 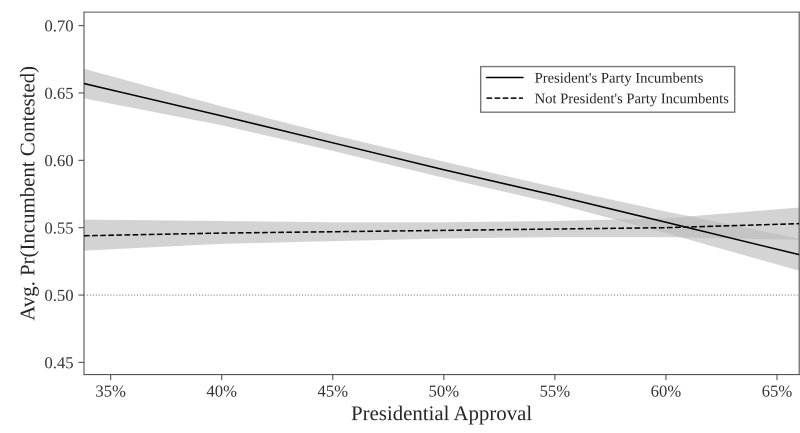 I want to click on x-tick-label: 35%, so click(x=111, y=391).